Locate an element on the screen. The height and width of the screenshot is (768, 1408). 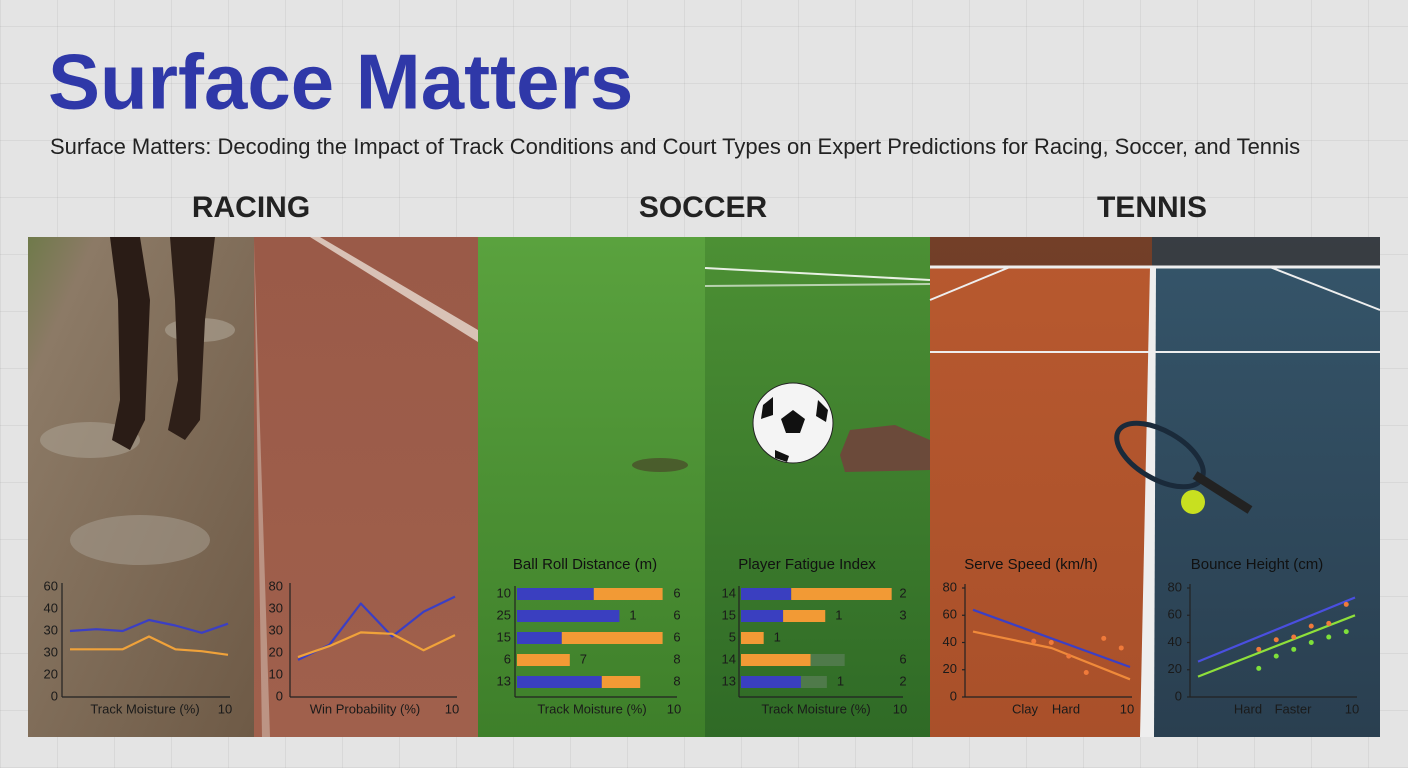
row-label: 10 is located at coordinates (504, 592).